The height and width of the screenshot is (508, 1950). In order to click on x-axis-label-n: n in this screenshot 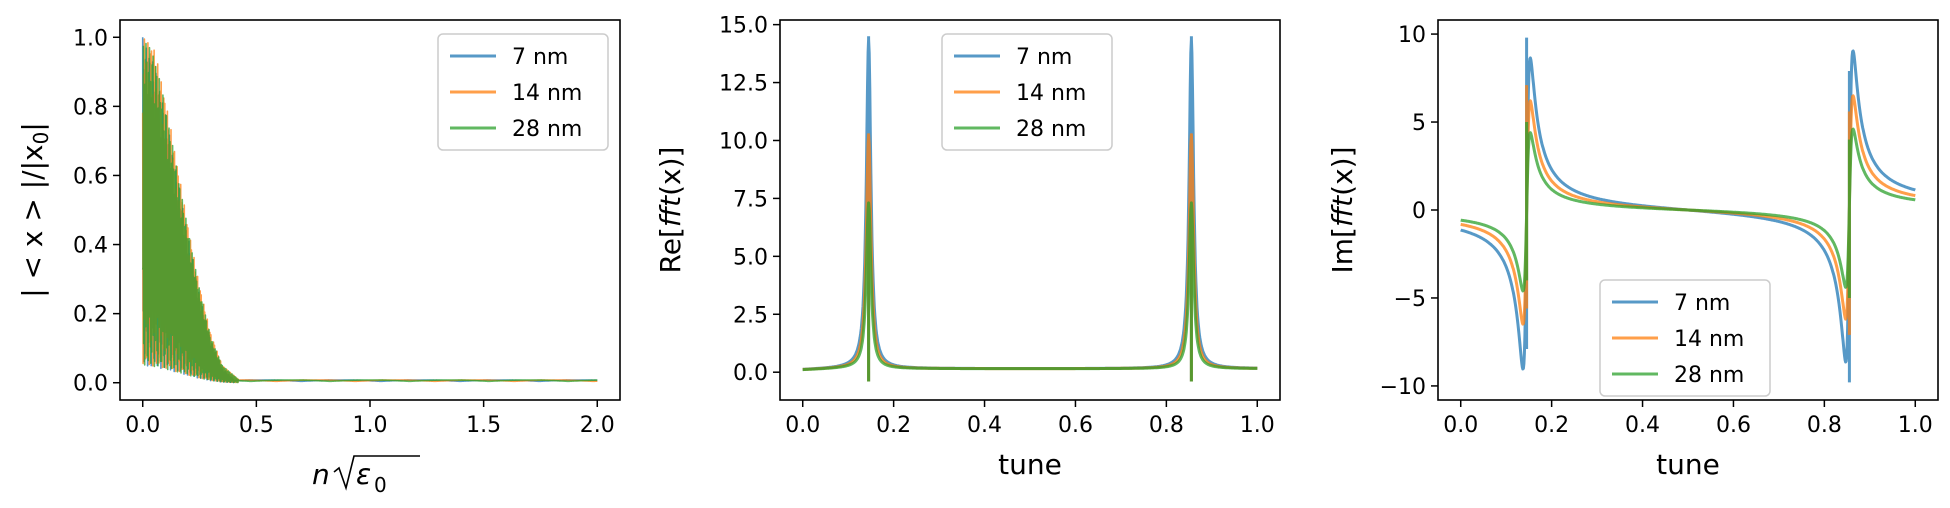, I will do `click(321, 474)`.